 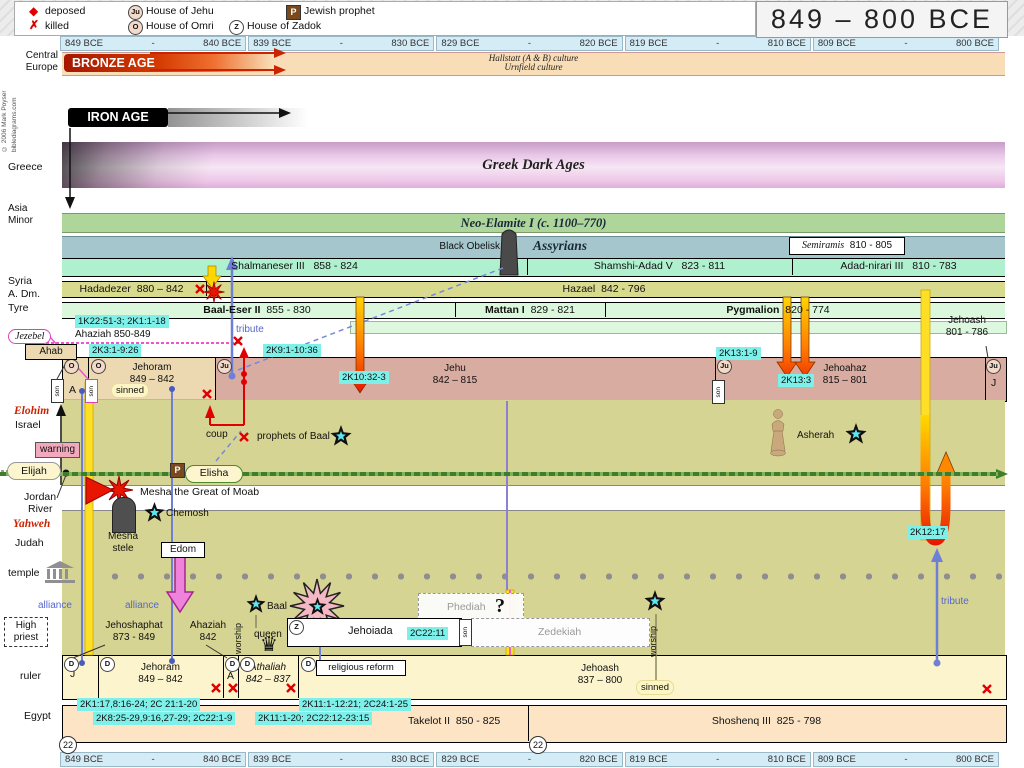 What do you see at coordinates (187, 513) in the screenshot?
I see `chemosh-label: Chemosh` at bounding box center [187, 513].